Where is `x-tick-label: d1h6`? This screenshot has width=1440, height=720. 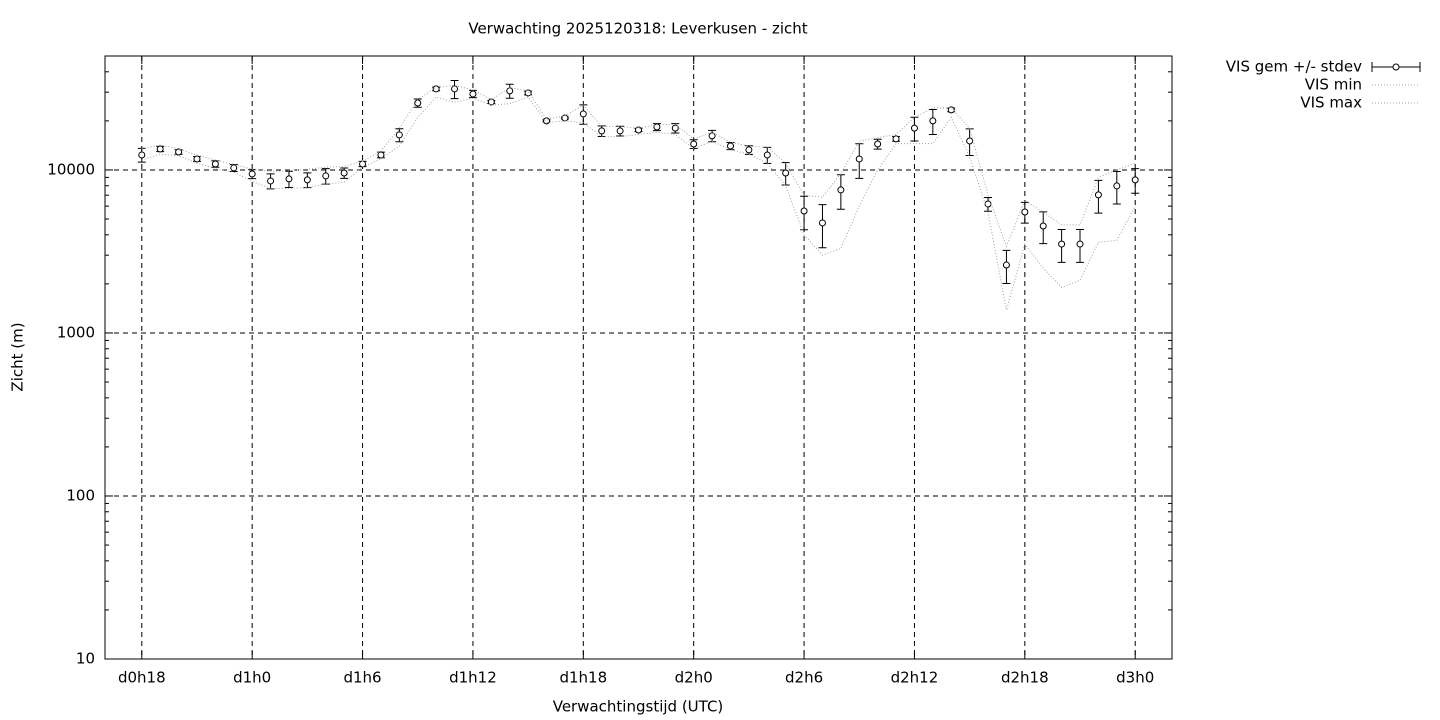
x-tick-label: d1h6 is located at coordinates (362, 678).